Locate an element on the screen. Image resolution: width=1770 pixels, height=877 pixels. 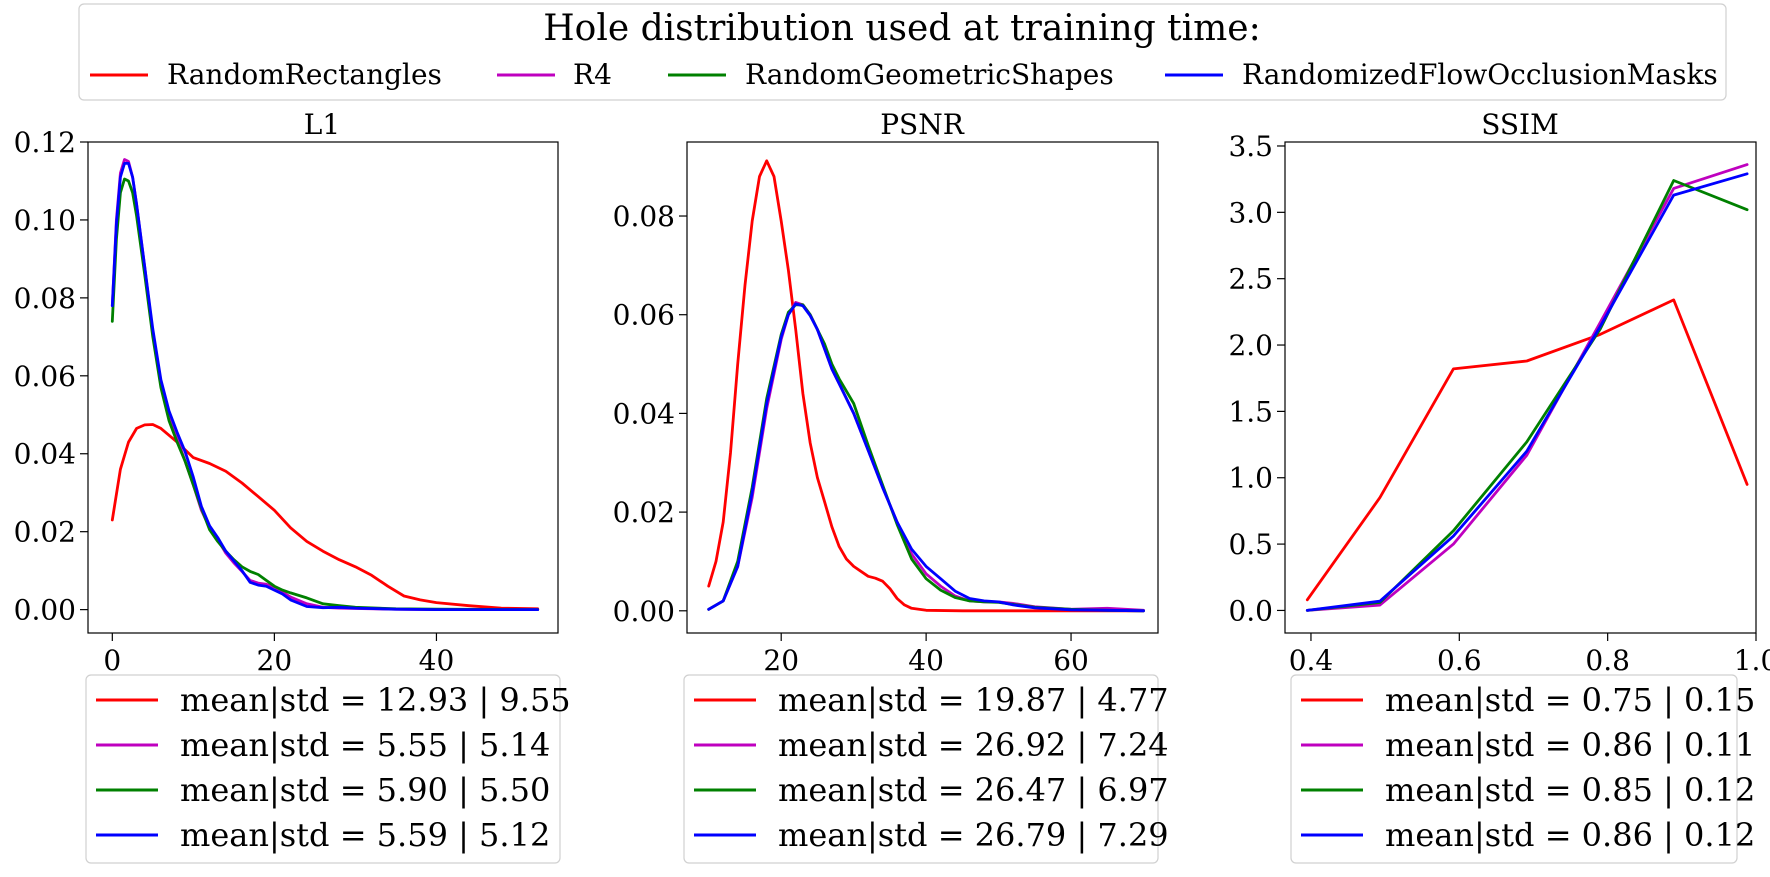
top-legend-title: Hole distribution used at training time: is located at coordinates (901, 28).